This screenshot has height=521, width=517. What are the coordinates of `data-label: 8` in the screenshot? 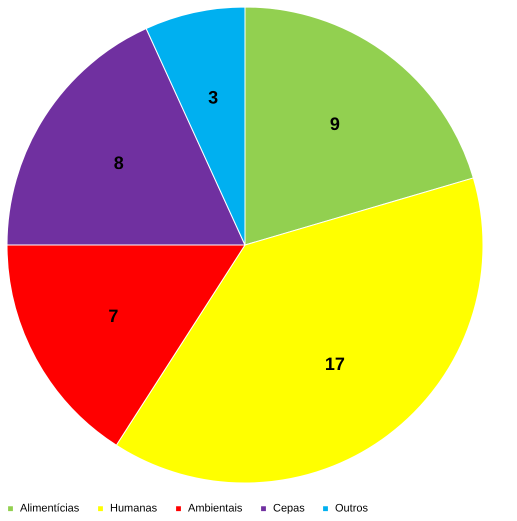 It's located at (119, 162).